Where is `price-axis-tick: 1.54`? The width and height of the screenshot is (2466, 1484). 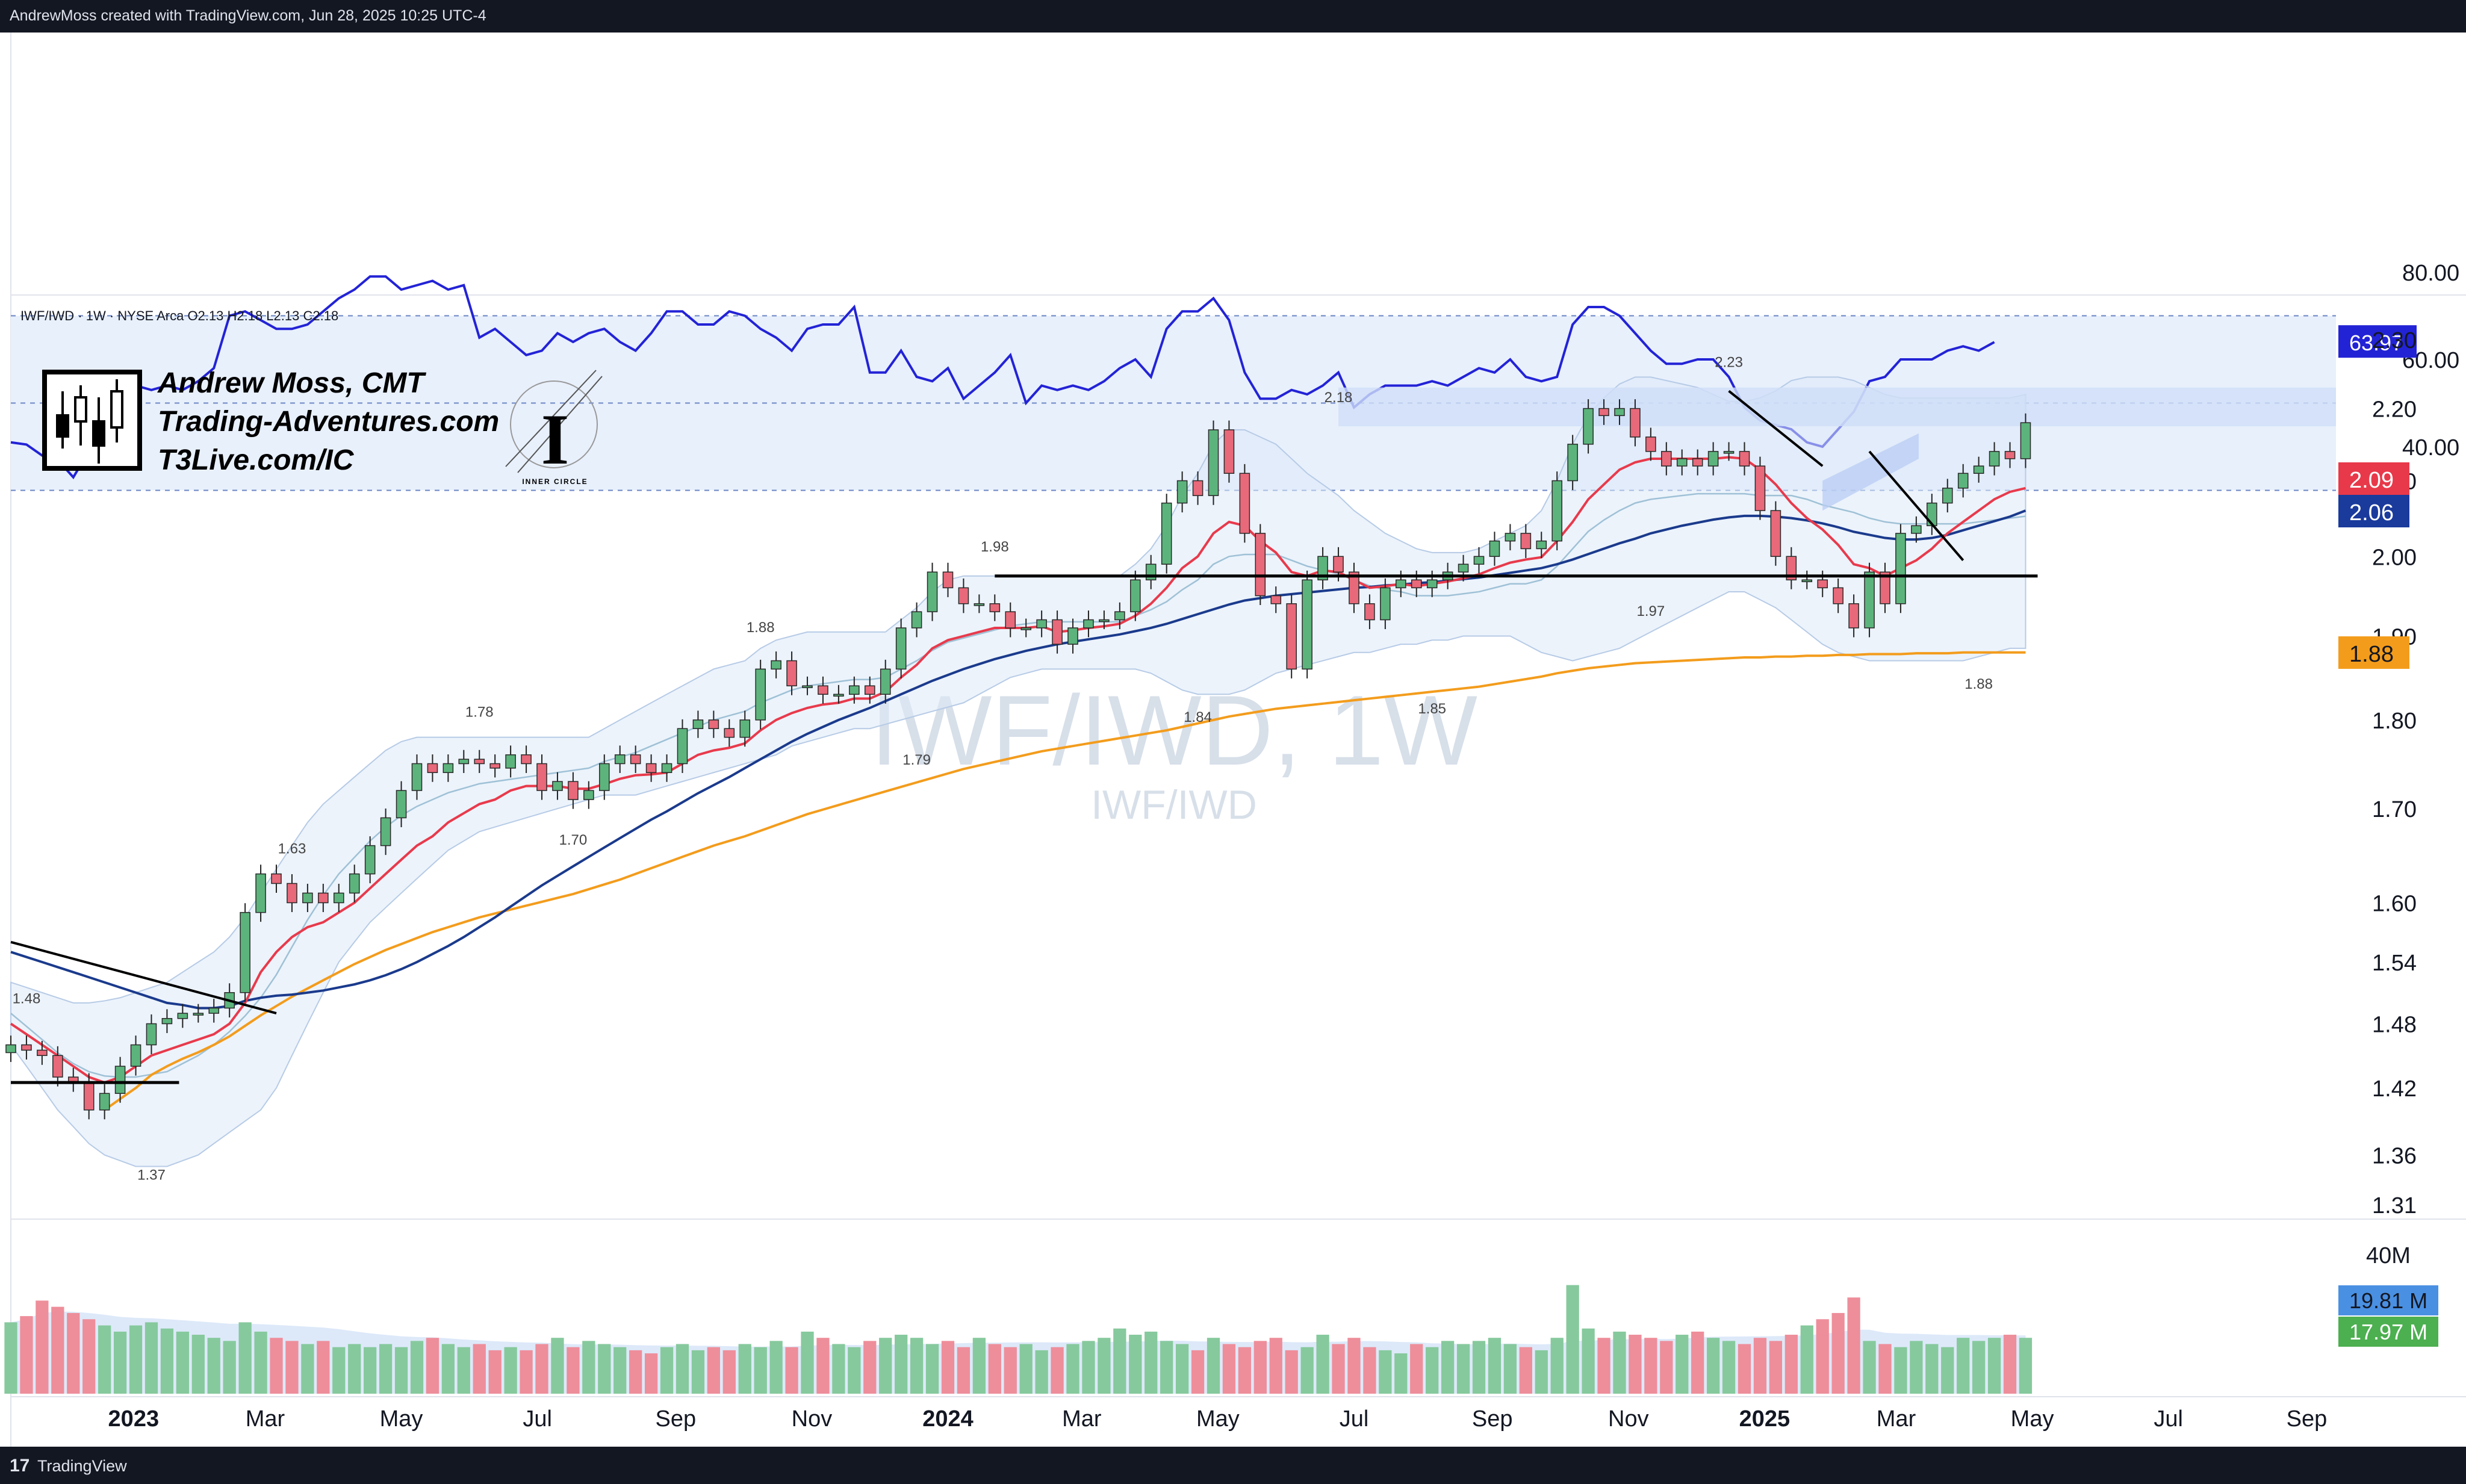
price-axis-tick: 1.54 is located at coordinates (2394, 963).